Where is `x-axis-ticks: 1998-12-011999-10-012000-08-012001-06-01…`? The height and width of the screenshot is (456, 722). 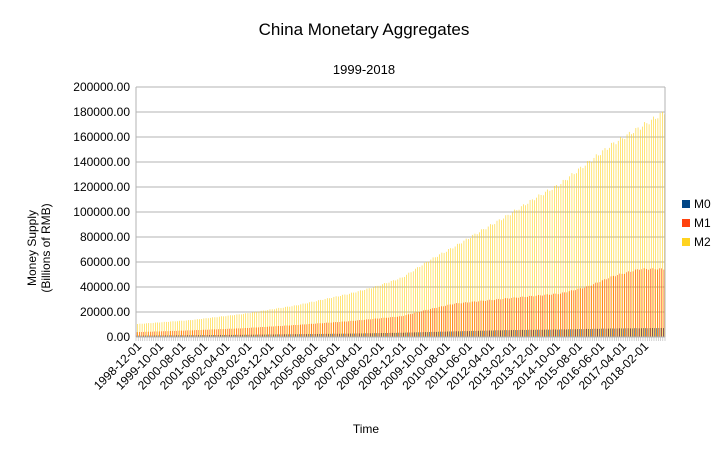
x-axis-ticks: 1998-12-011999-10-012000-08-012001-06-01… is located at coordinates (371, 366).